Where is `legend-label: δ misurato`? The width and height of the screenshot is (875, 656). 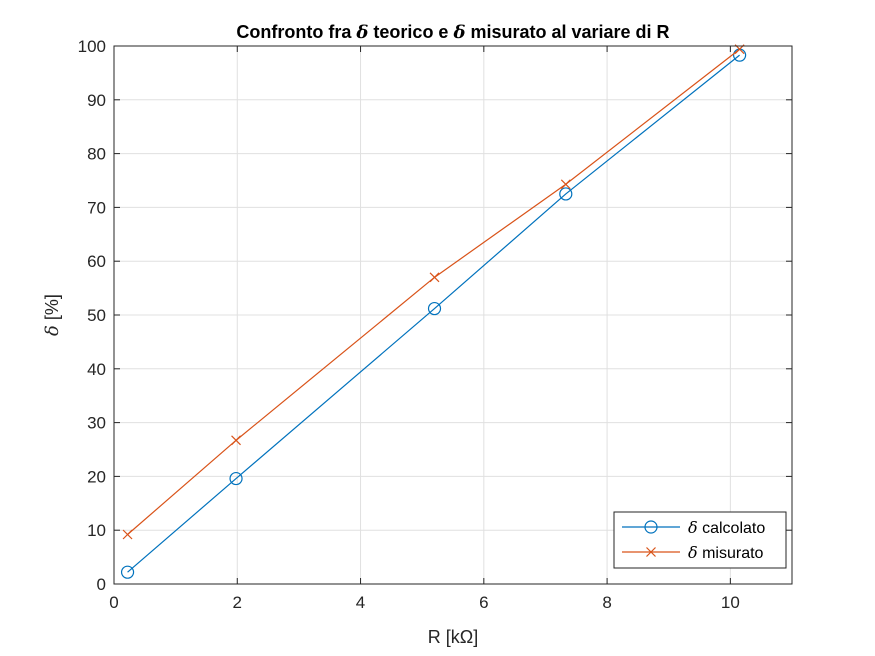
legend-label: δ misurato is located at coordinates (726, 552).